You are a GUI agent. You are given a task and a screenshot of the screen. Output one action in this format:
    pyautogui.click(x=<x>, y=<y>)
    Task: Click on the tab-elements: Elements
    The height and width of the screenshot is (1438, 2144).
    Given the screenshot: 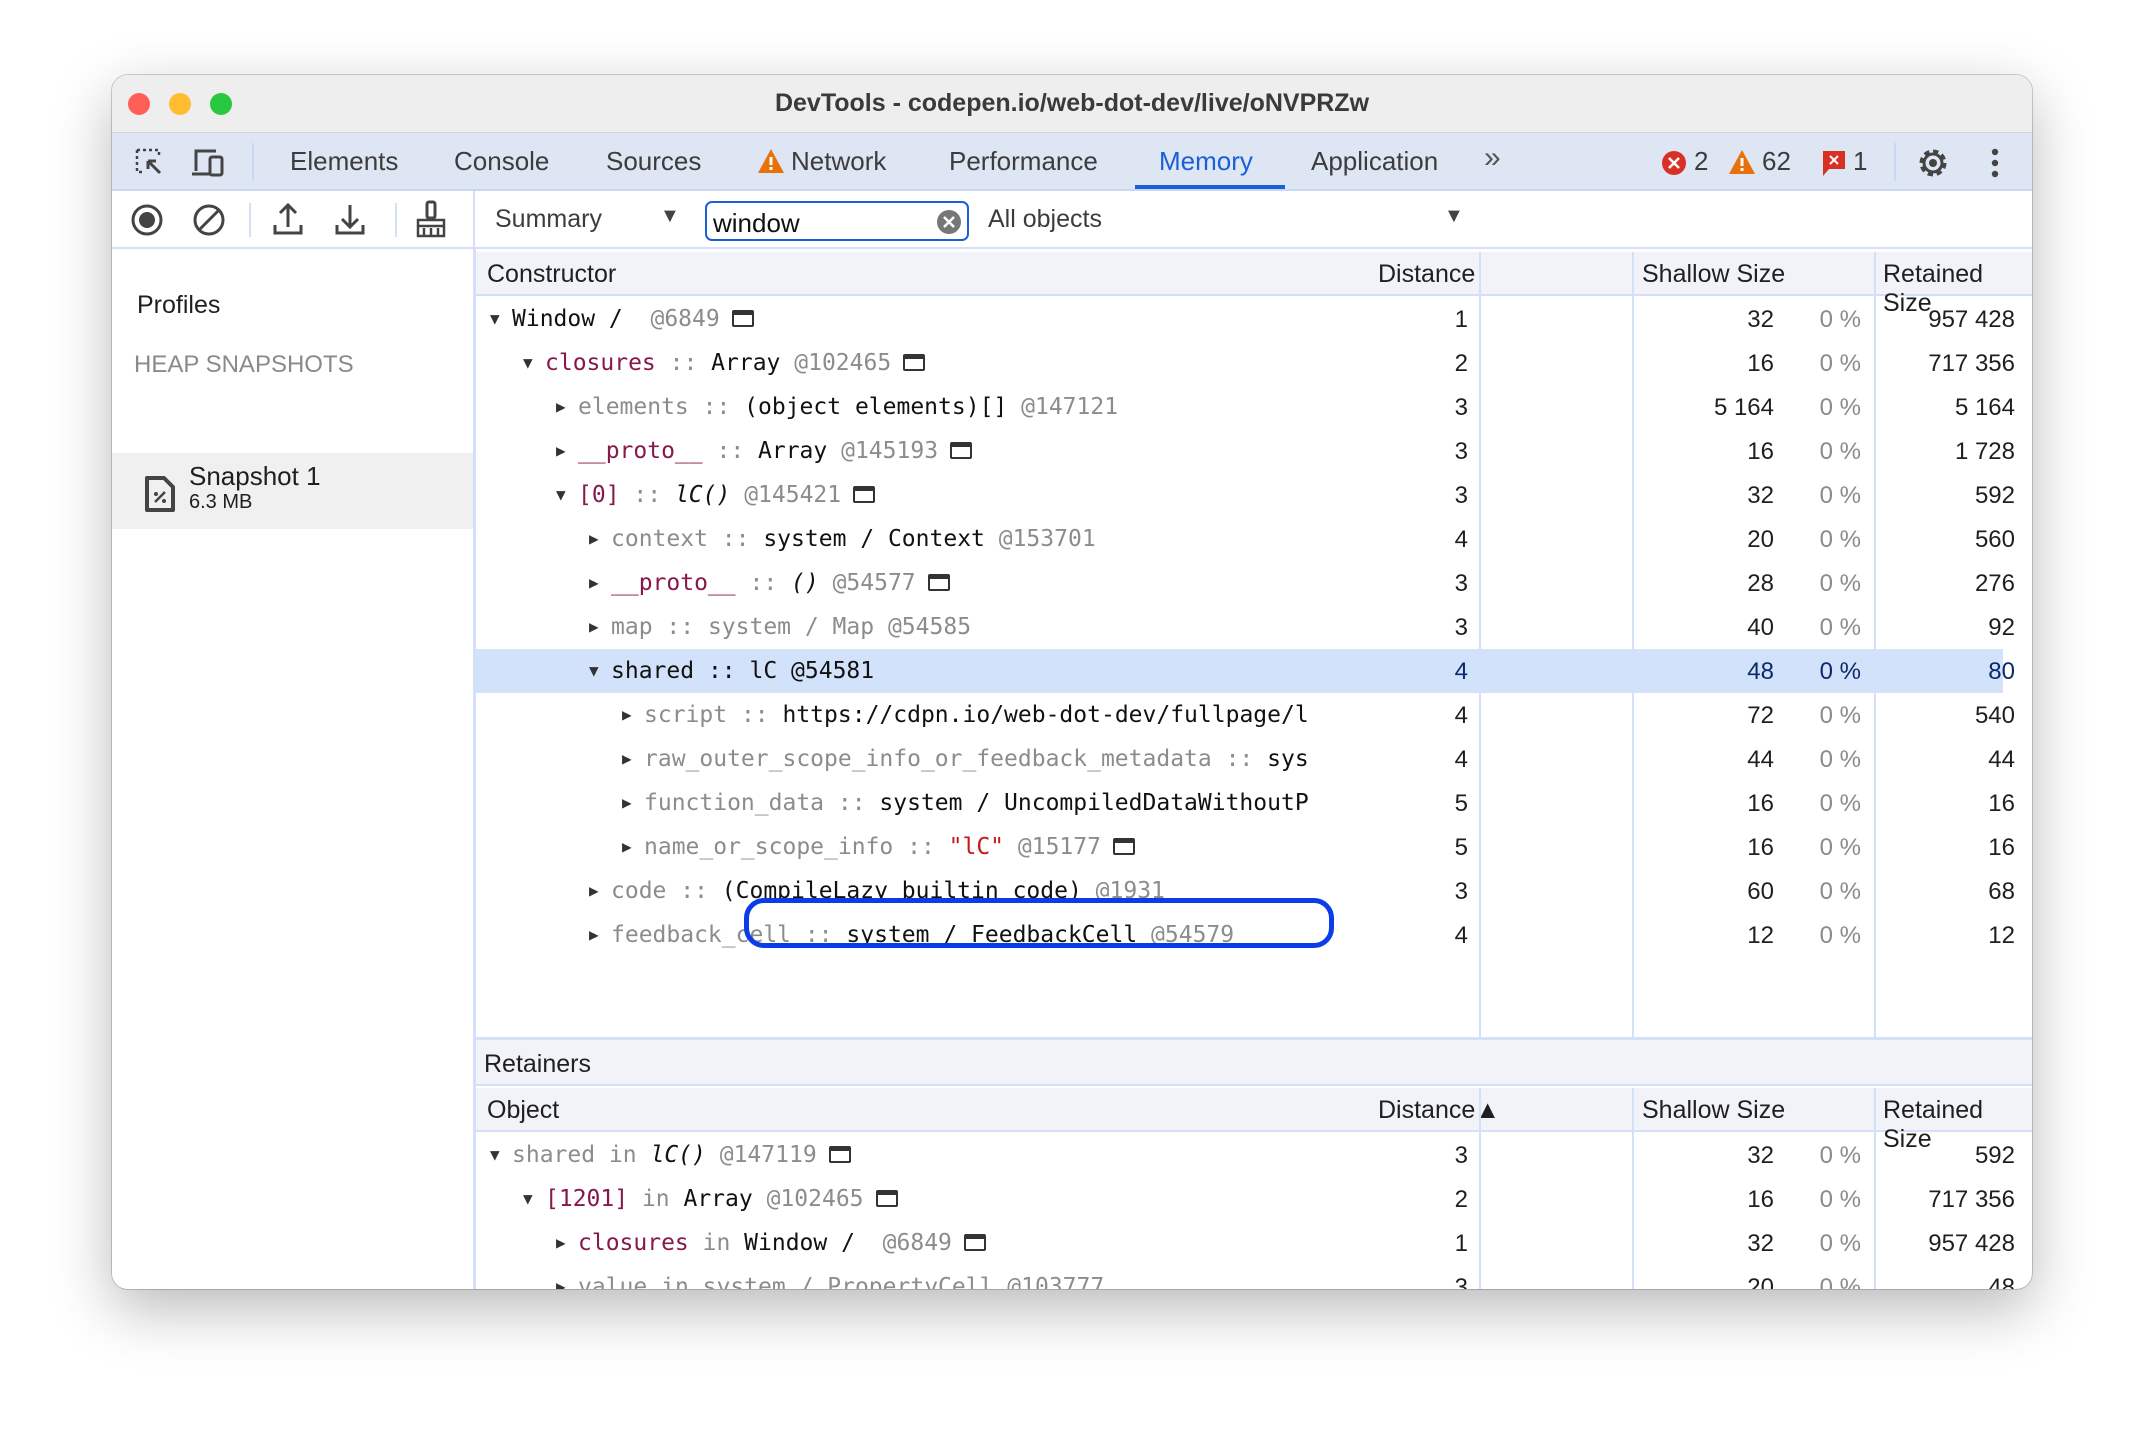 What is the action you would take?
    pyautogui.click(x=344, y=161)
    